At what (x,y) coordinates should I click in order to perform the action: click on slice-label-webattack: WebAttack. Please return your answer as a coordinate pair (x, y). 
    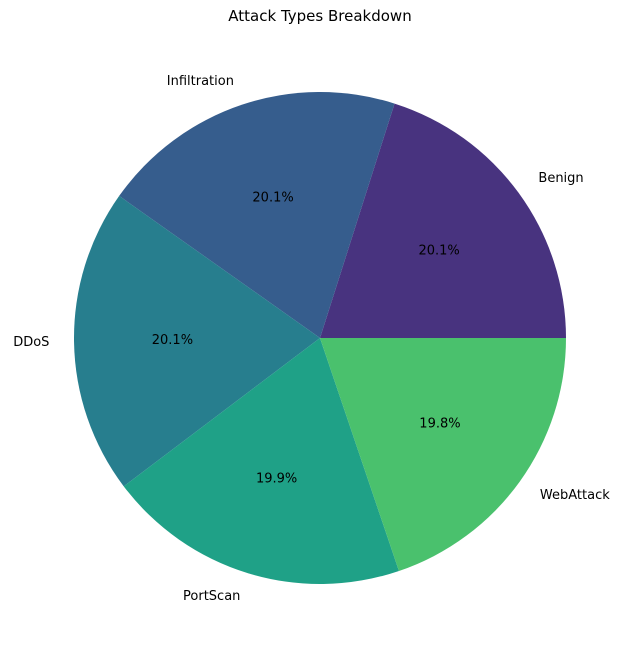
    Looking at the image, I should click on (575, 495).